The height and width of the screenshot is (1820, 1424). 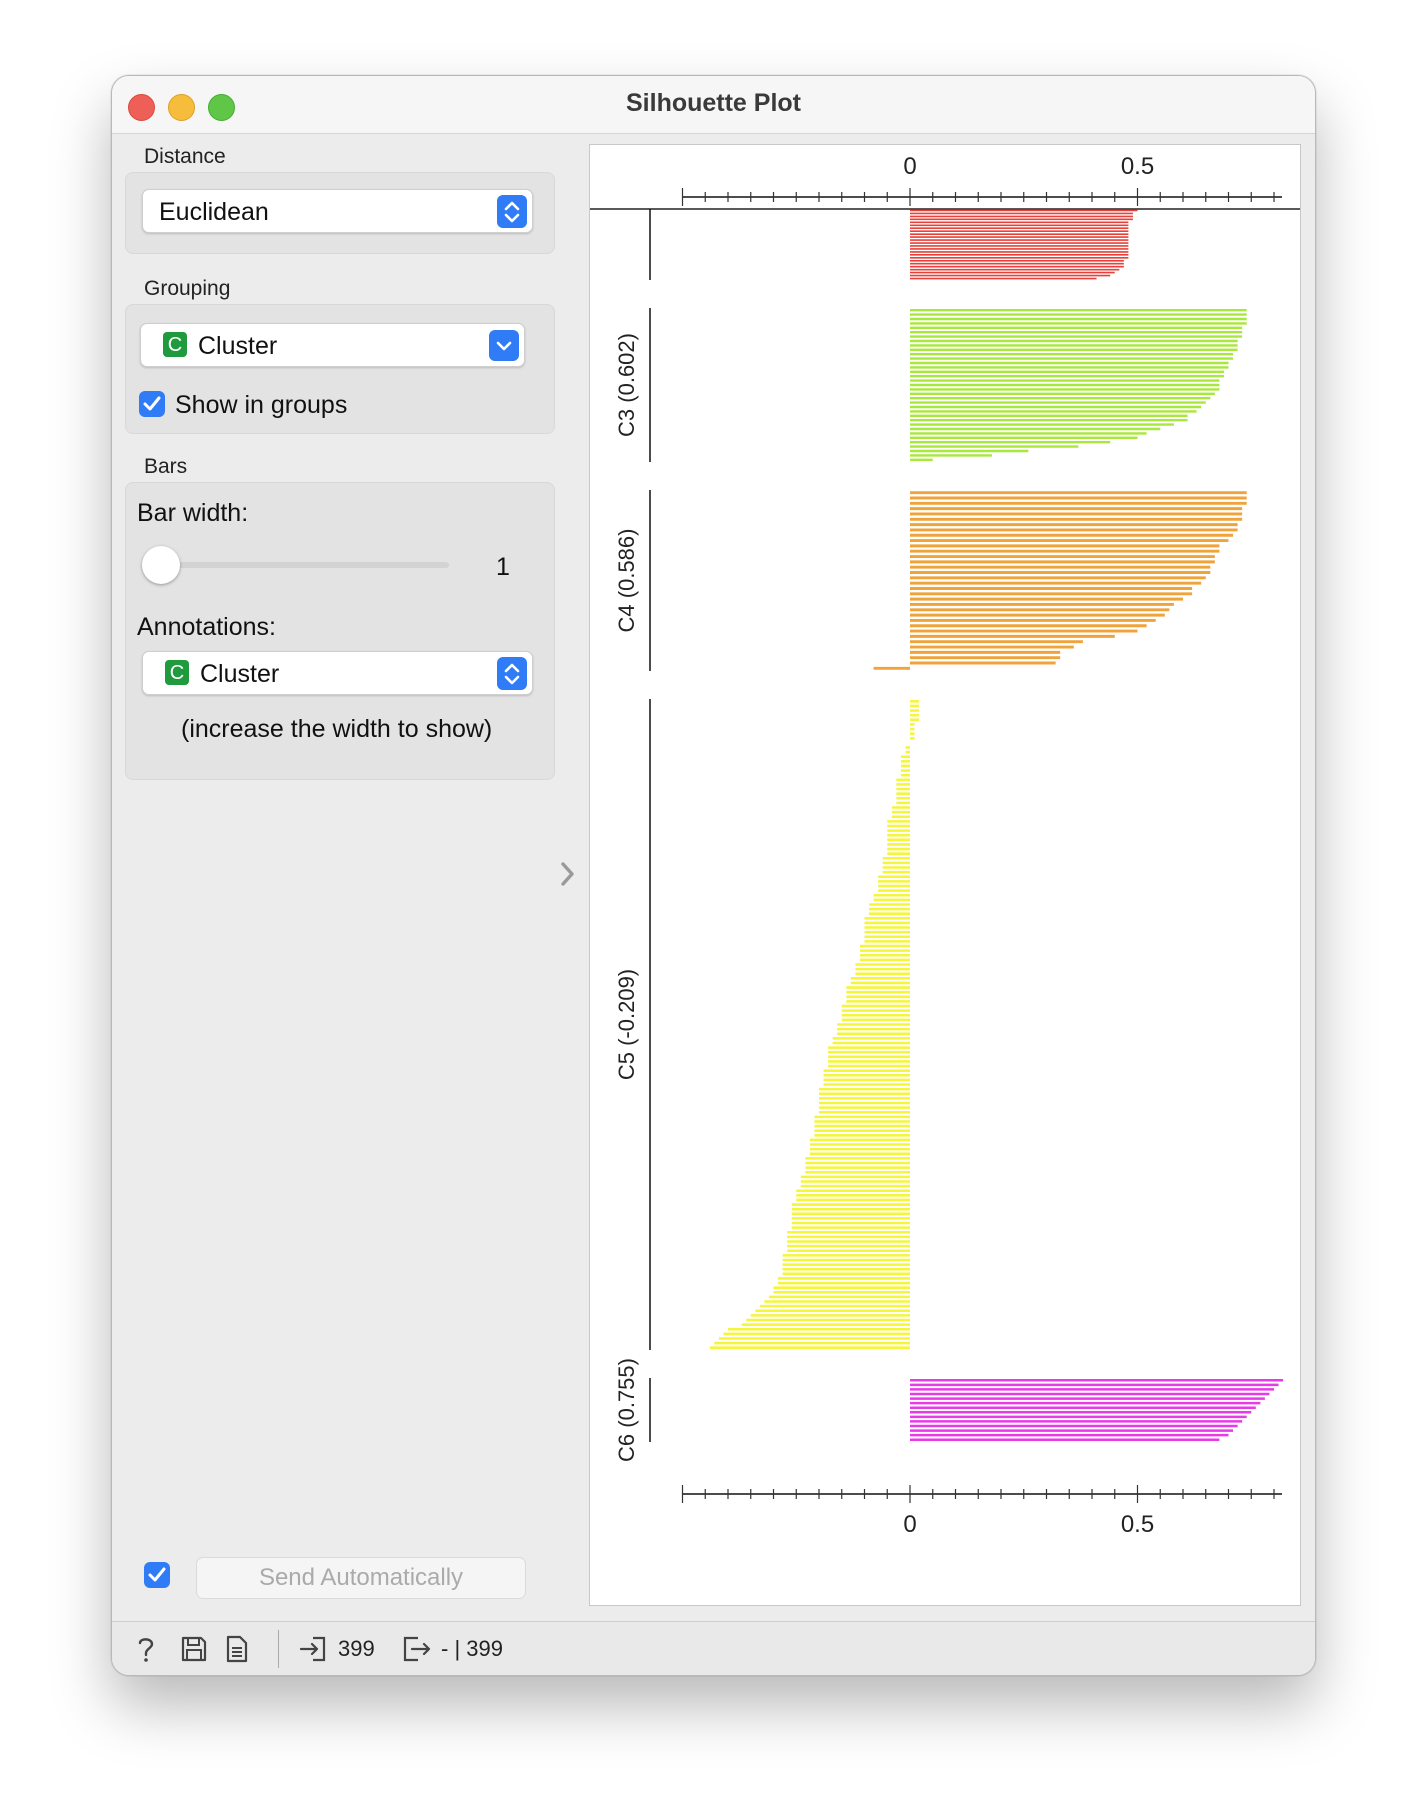 I want to click on bottom-axis-tick-label: 0, so click(x=909, y=1524).